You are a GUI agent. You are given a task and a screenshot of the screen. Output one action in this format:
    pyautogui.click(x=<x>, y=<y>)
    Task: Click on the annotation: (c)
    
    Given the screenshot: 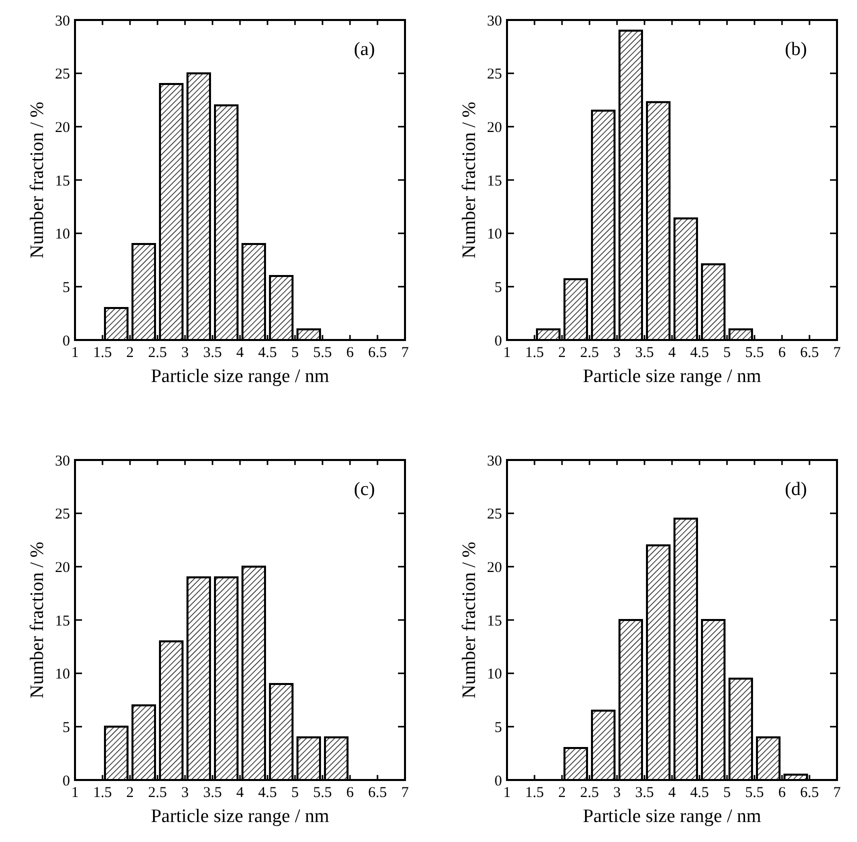 What is the action you would take?
    pyautogui.click(x=364, y=489)
    